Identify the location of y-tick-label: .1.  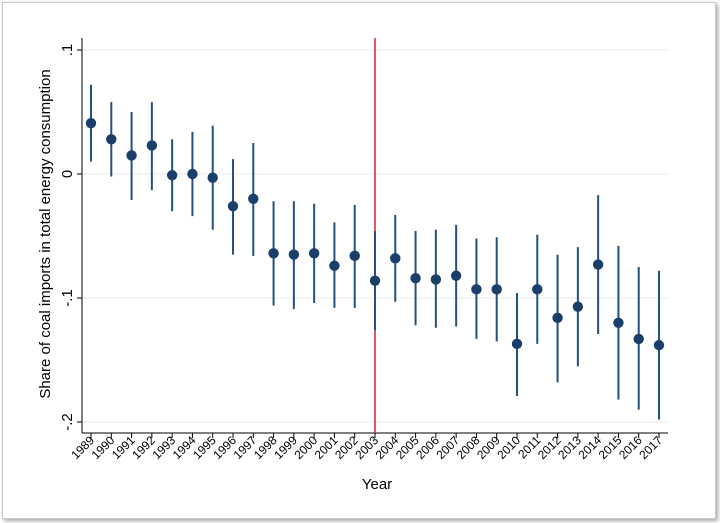
(67, 50).